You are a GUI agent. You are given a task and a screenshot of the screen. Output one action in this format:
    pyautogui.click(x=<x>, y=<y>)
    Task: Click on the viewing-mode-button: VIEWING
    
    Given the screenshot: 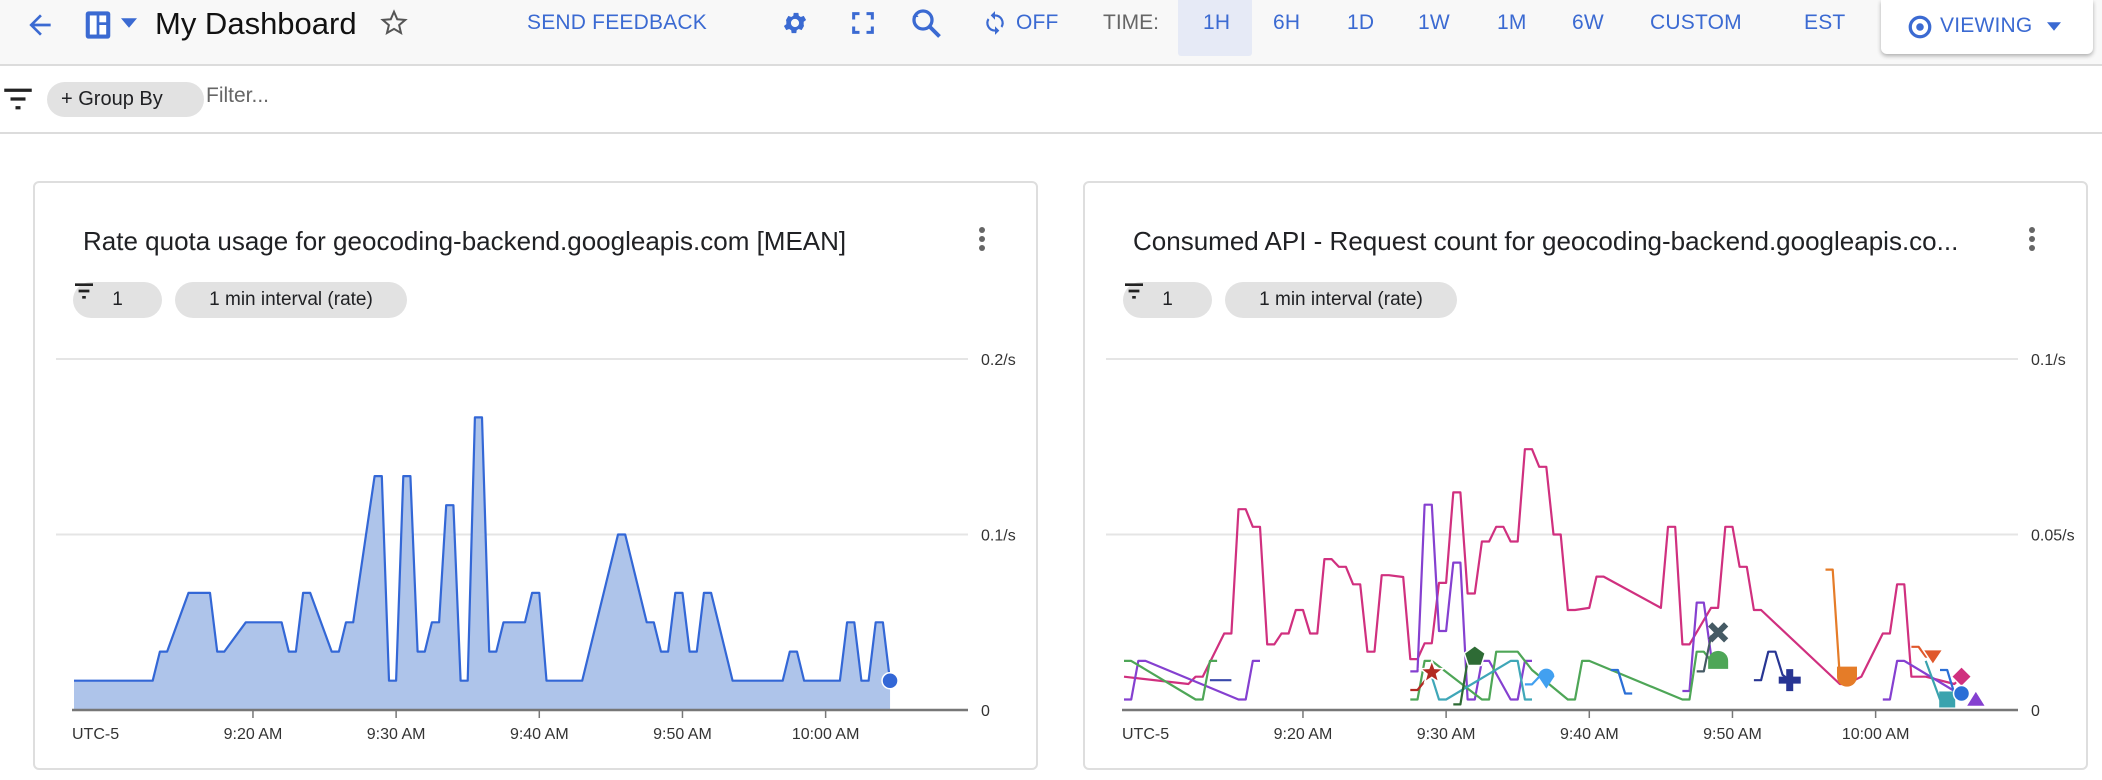 What is the action you would take?
    pyautogui.click(x=1987, y=27)
    